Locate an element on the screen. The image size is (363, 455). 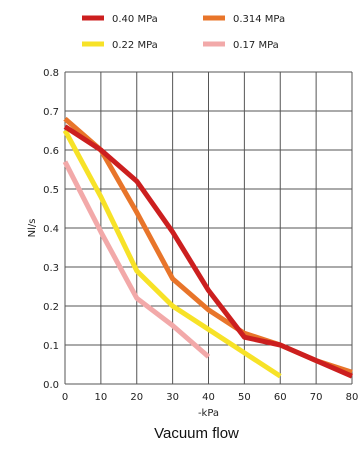
y-tick-label: 0.8 is located at coordinates (51, 73).